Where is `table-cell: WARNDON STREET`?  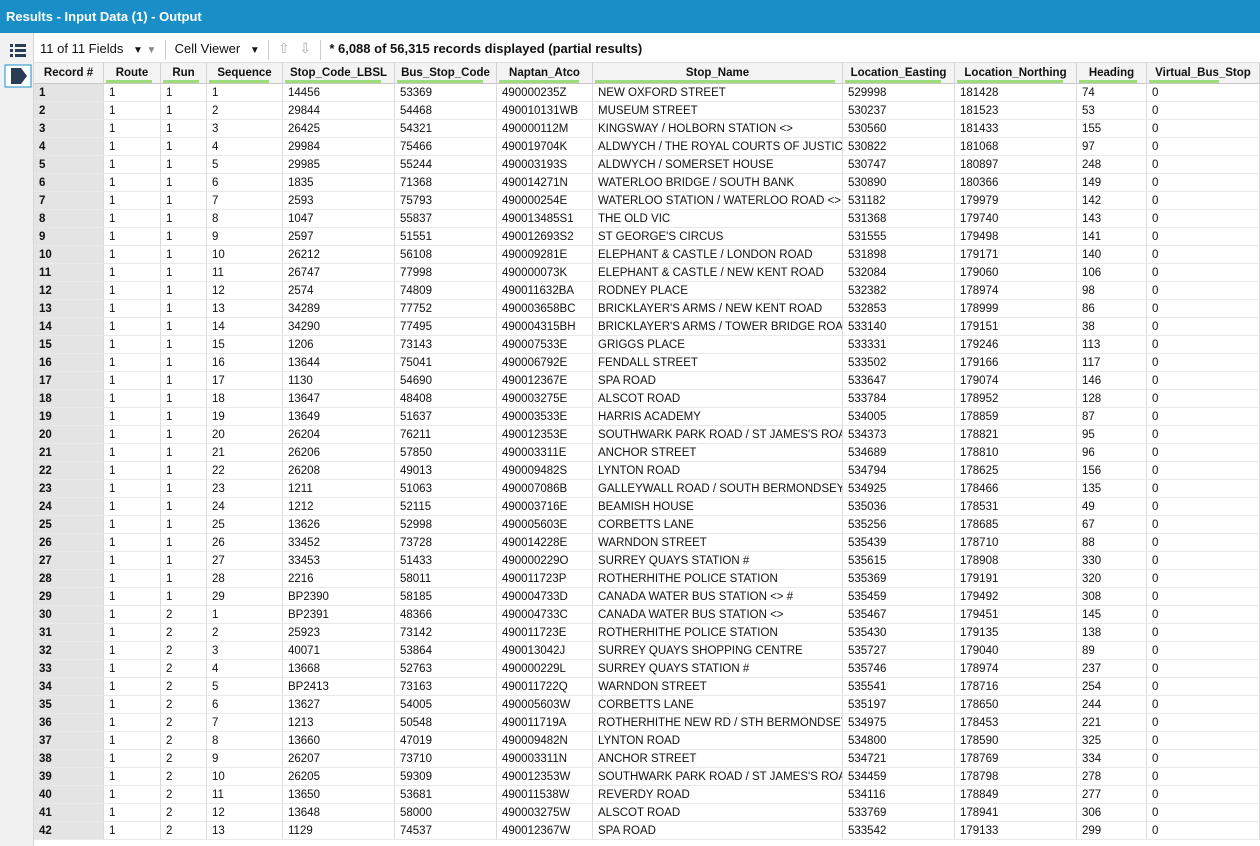 table-cell: WARNDON STREET is located at coordinates (718, 687).